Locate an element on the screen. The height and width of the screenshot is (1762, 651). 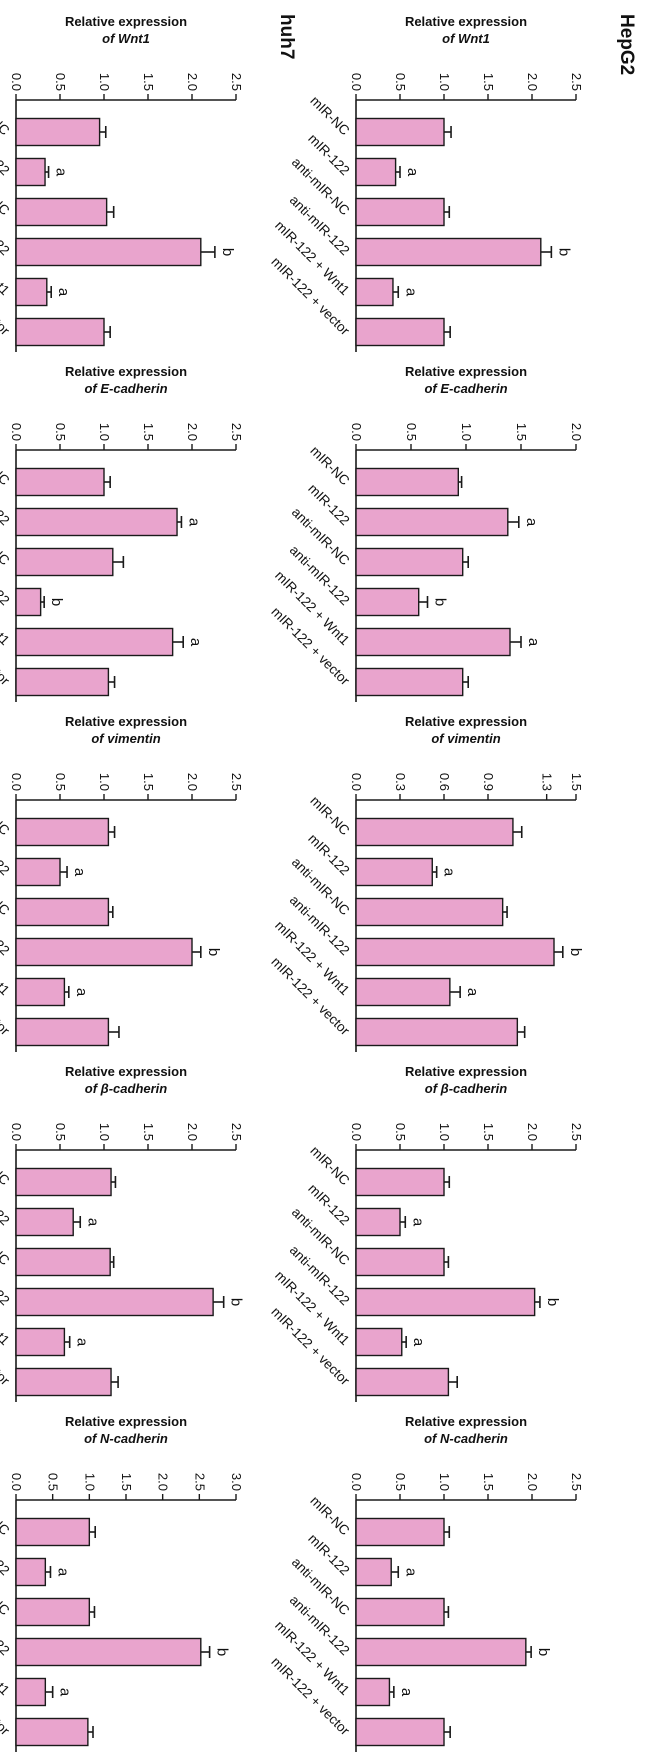
y-axis-label-gene: of β-cadherin is located at coordinates (466, 1088).